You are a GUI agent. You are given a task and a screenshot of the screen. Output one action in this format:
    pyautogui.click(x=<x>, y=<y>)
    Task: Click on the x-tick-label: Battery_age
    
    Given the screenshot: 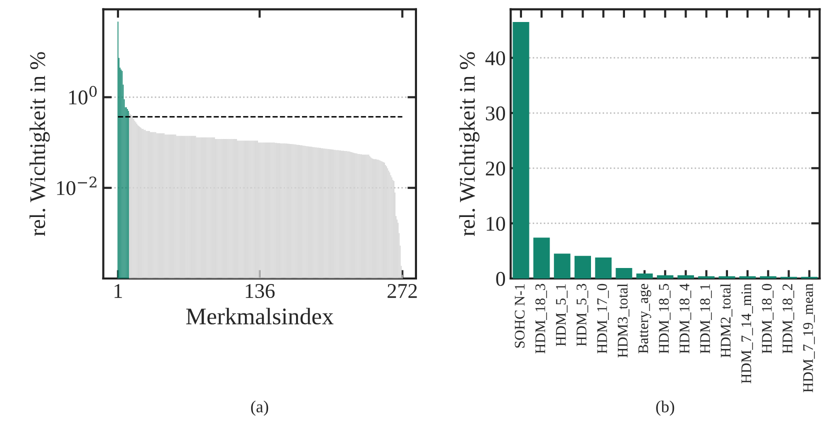 What is the action you would take?
    pyautogui.click(x=645, y=319)
    